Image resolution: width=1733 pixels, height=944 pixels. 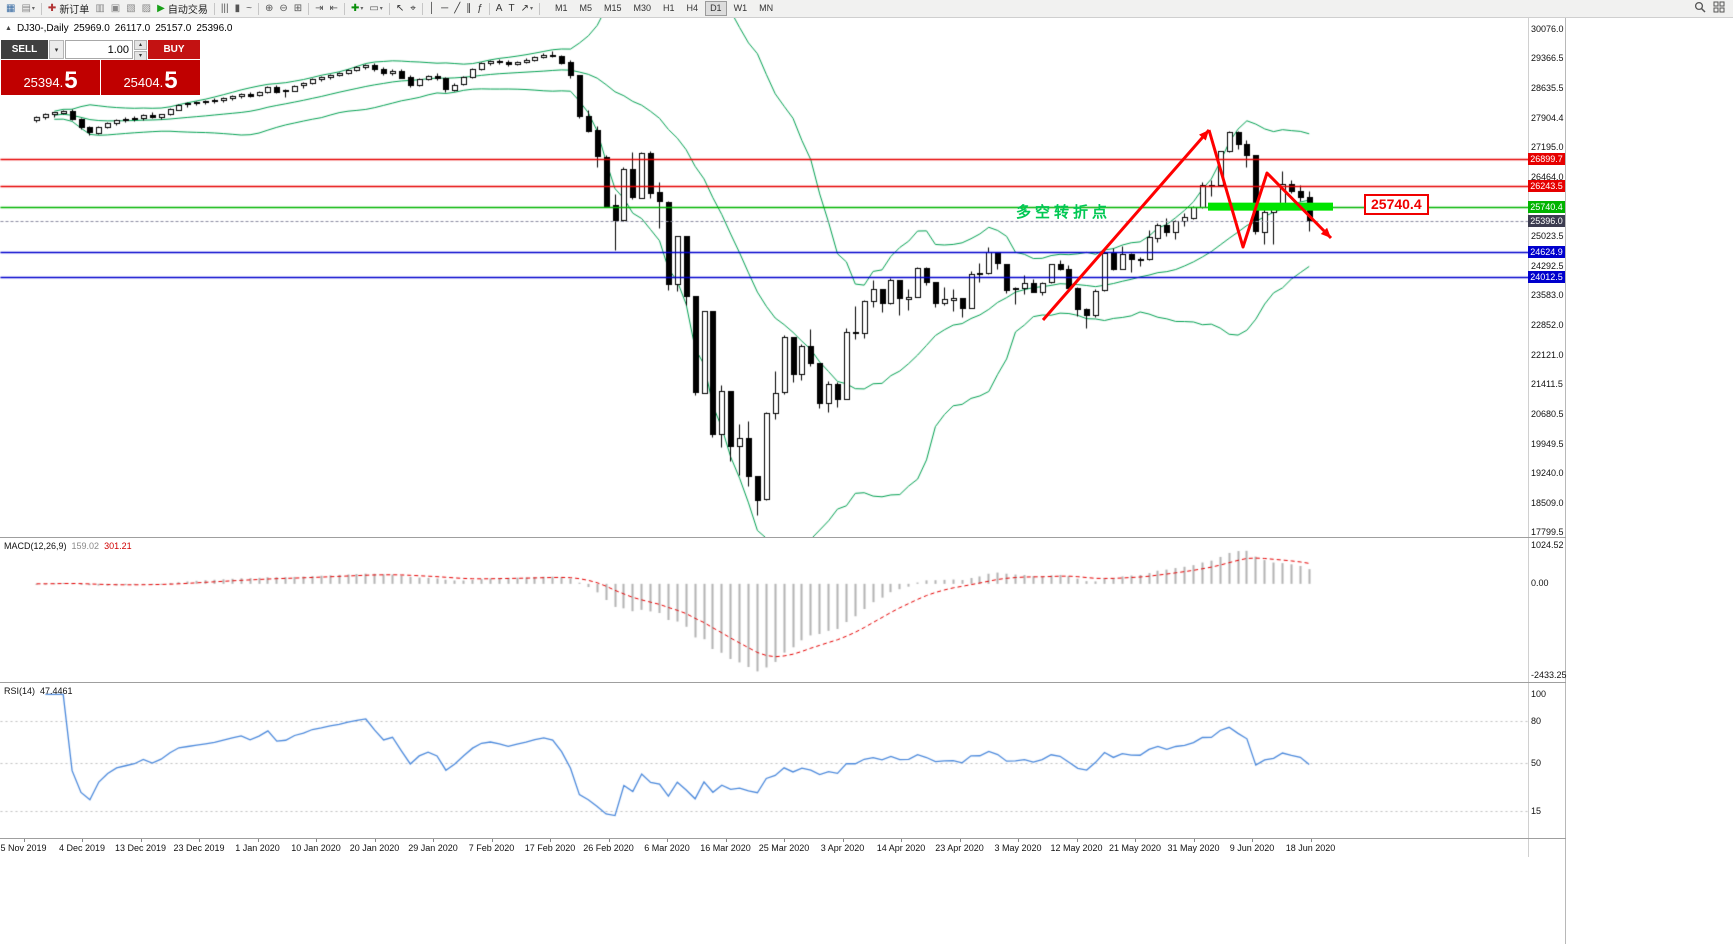 I want to click on timeframe-h4: H4, so click(x=692, y=8).